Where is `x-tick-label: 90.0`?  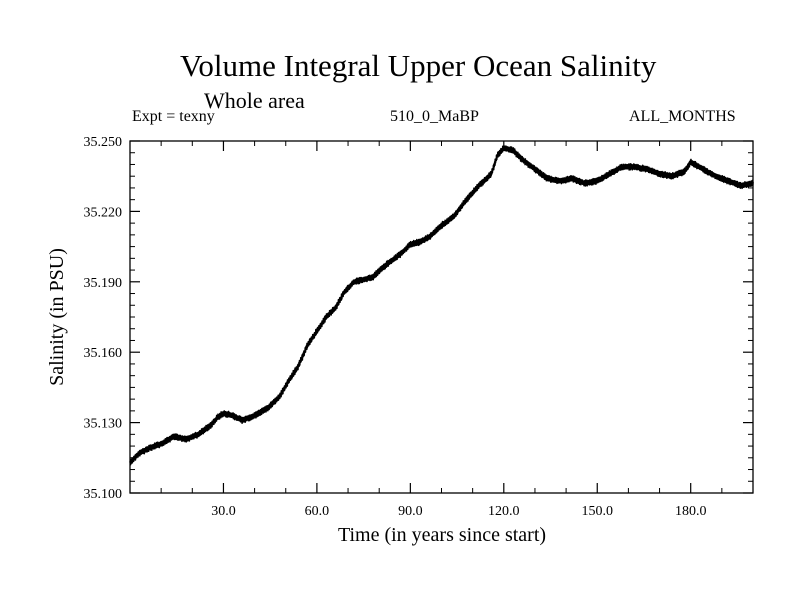
x-tick-label: 90.0 is located at coordinates (410, 511).